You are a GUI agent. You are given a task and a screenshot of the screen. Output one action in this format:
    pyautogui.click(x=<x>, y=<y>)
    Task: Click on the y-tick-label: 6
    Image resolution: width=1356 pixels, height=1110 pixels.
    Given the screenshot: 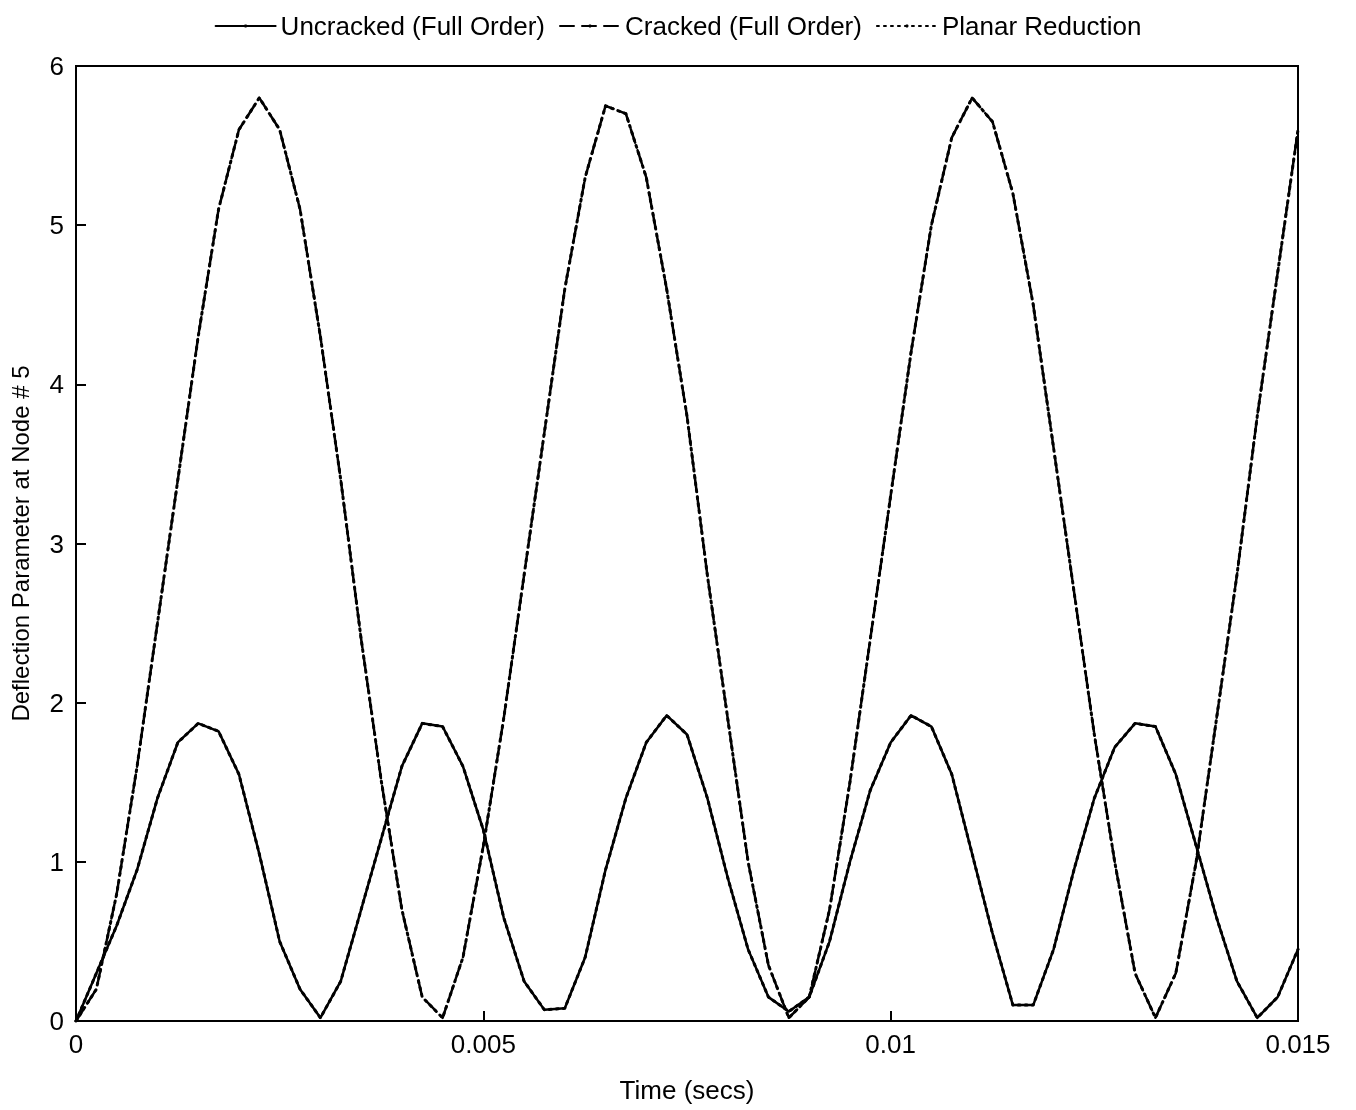 What is the action you would take?
    pyautogui.click(x=56, y=66)
    